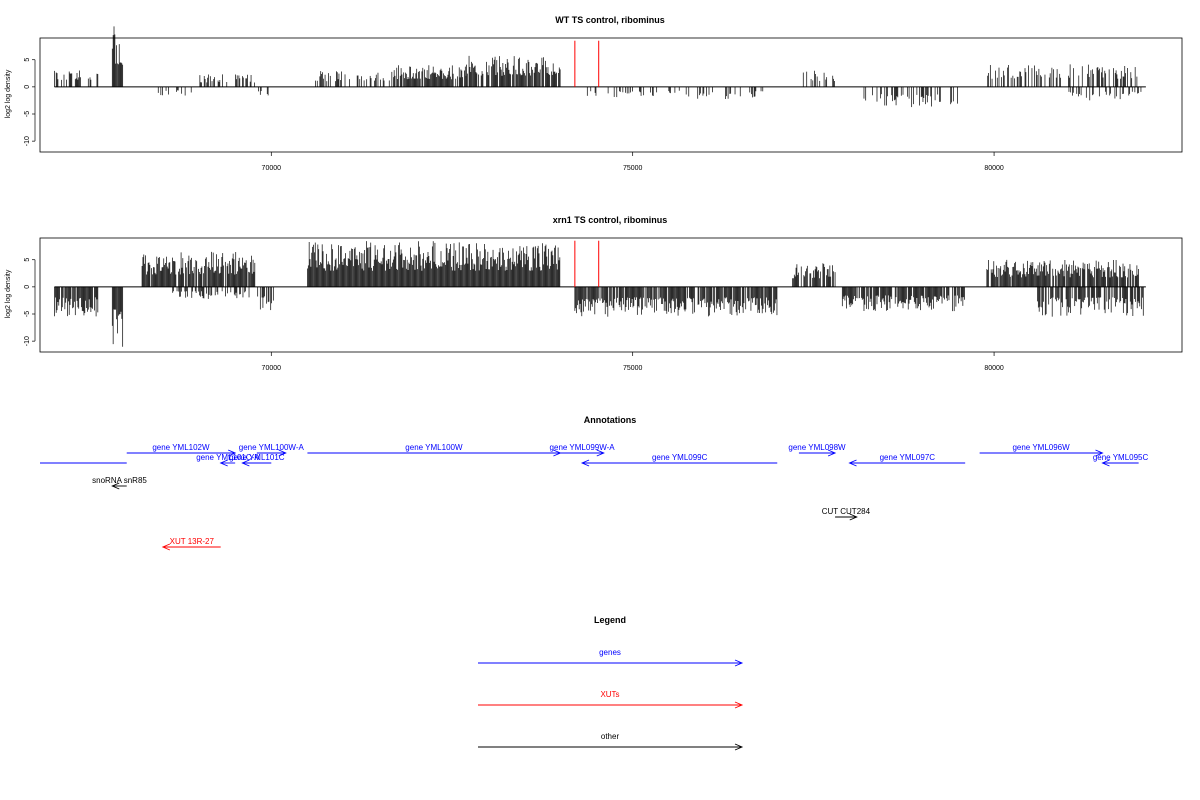 This screenshot has height=800, width=1200. I want to click on wt-panel-ylabel: log2 log density, so click(8, 93).